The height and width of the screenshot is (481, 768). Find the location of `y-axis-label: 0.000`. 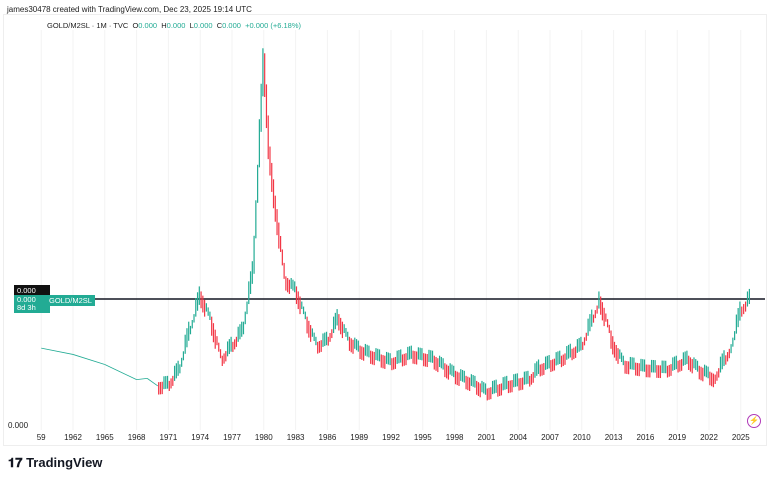

y-axis-label: 0.000 is located at coordinates (18, 425).